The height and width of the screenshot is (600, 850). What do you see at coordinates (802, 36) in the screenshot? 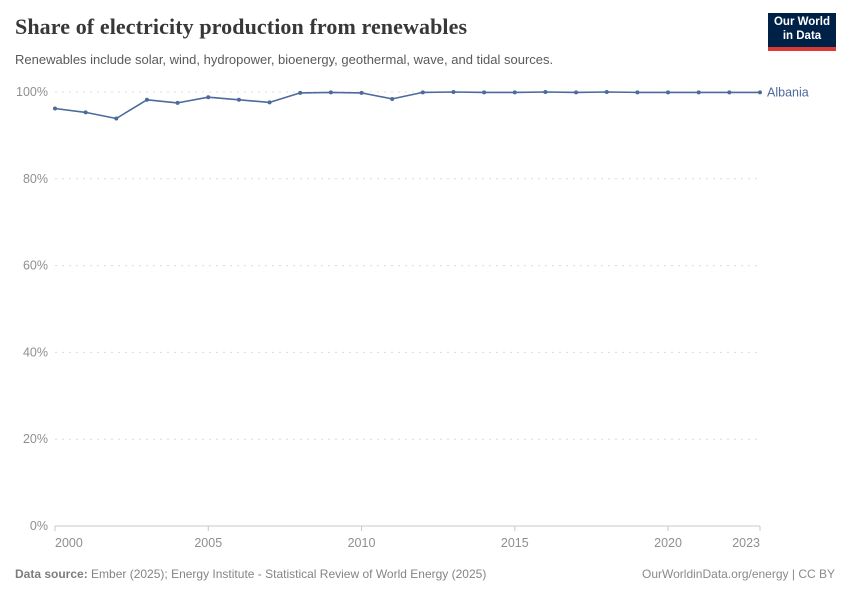
I see `owid-logo-line2: in Data` at bounding box center [802, 36].